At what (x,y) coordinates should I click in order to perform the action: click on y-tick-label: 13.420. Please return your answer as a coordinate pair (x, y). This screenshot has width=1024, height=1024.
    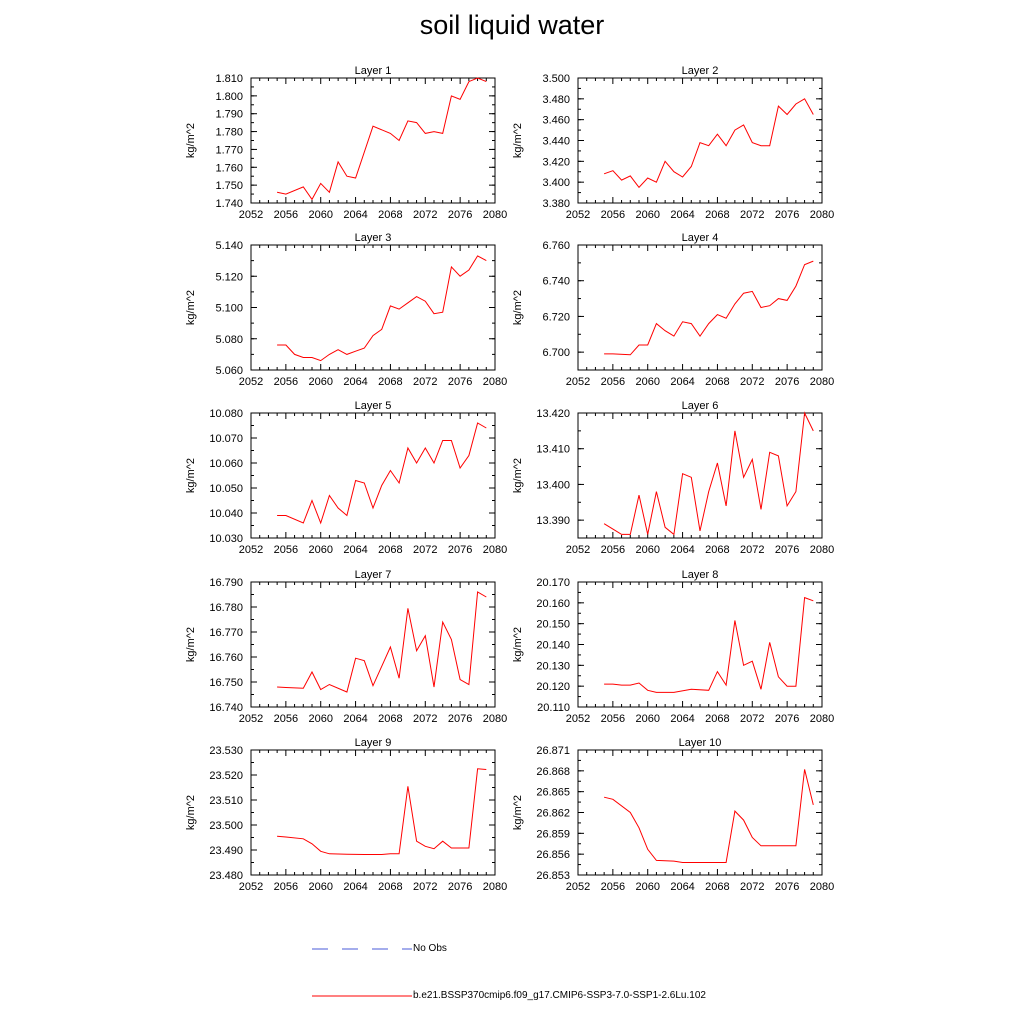
    Looking at the image, I should click on (553, 414).